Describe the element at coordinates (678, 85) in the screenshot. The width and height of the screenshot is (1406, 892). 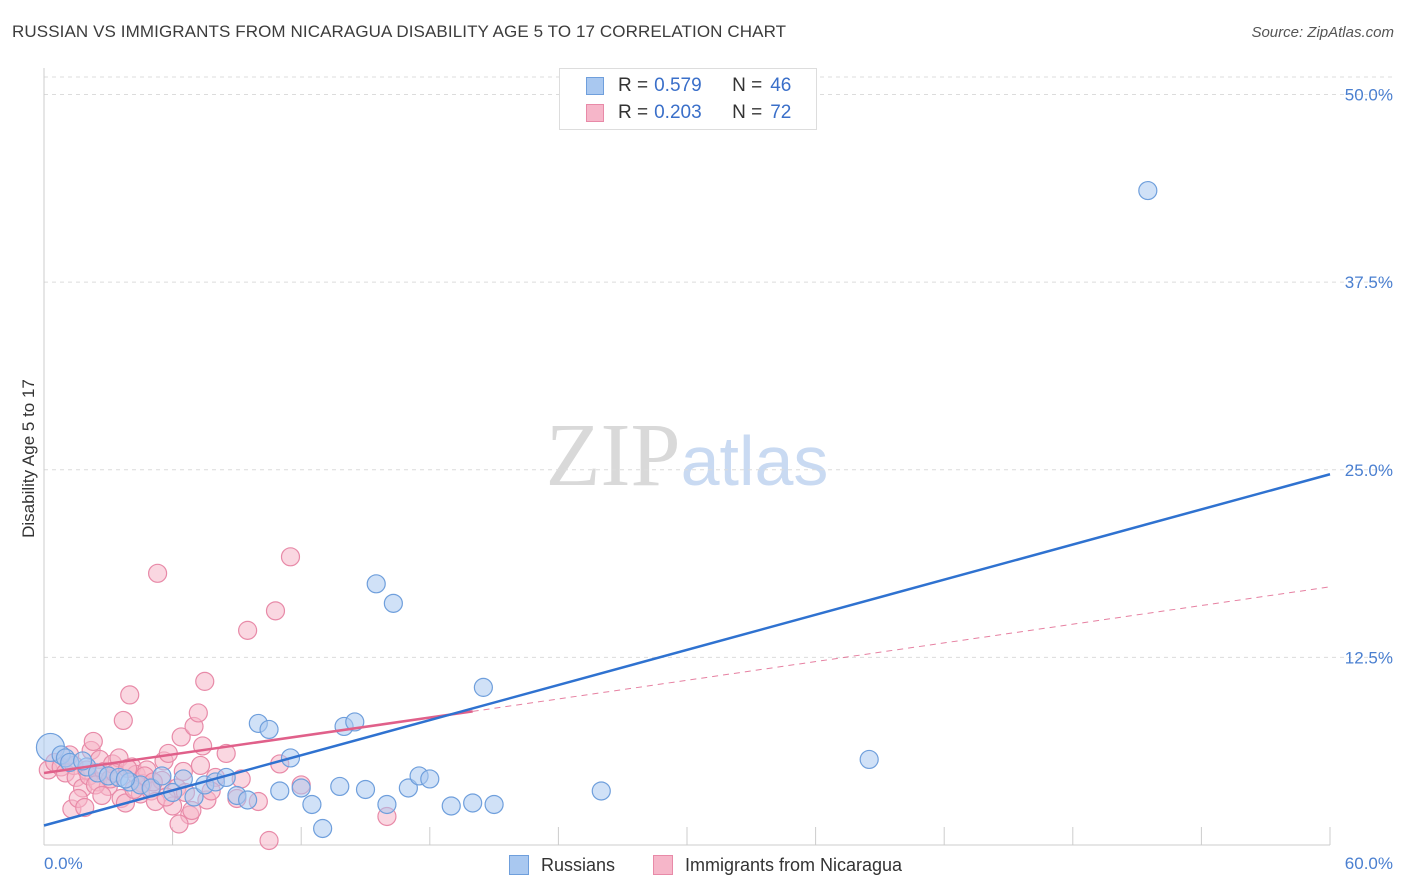
I see `legend-r-value: 0.579` at that location.